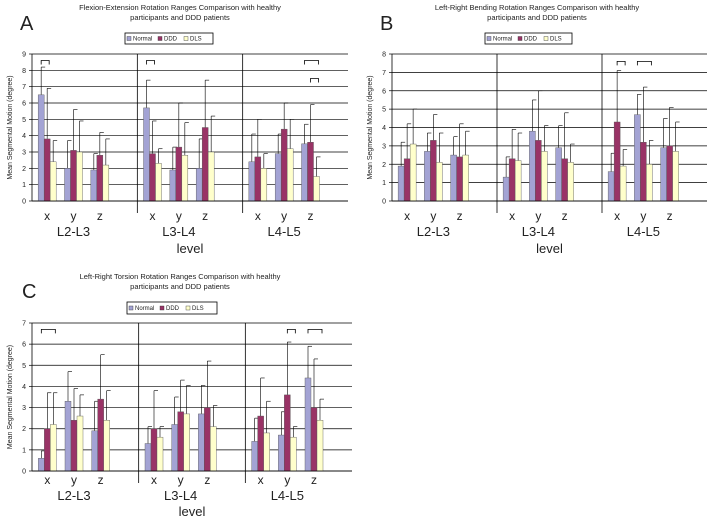  I want to click on legend: Normal DDD DLS, so click(528, 38).